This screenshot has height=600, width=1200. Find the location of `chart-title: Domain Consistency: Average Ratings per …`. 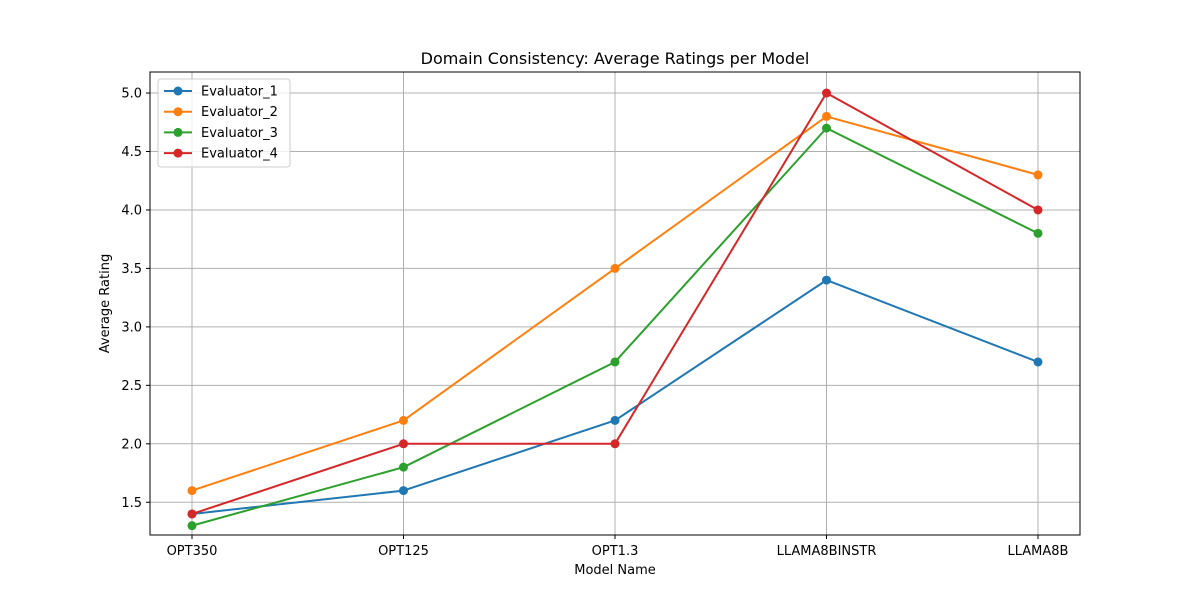

chart-title: Domain Consistency: Average Ratings per … is located at coordinates (615, 58).